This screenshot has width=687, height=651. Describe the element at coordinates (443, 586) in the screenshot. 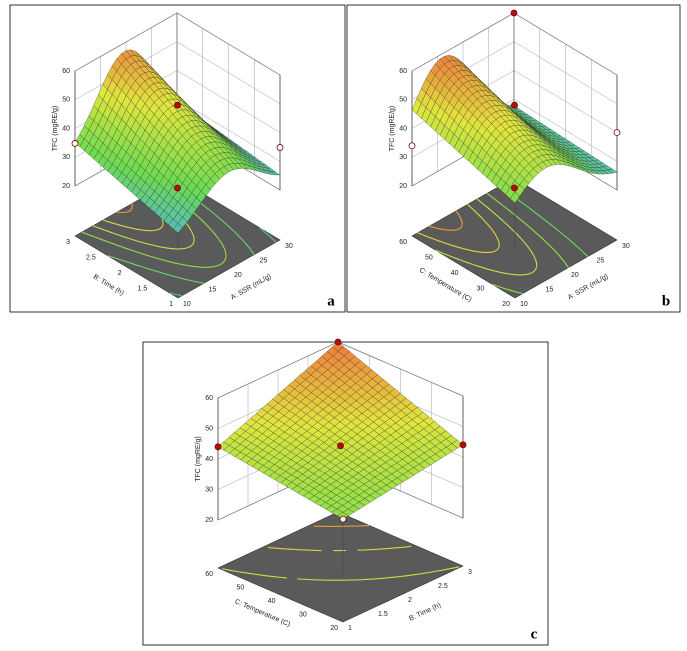

I see `right-tick-label: 2.5` at that location.